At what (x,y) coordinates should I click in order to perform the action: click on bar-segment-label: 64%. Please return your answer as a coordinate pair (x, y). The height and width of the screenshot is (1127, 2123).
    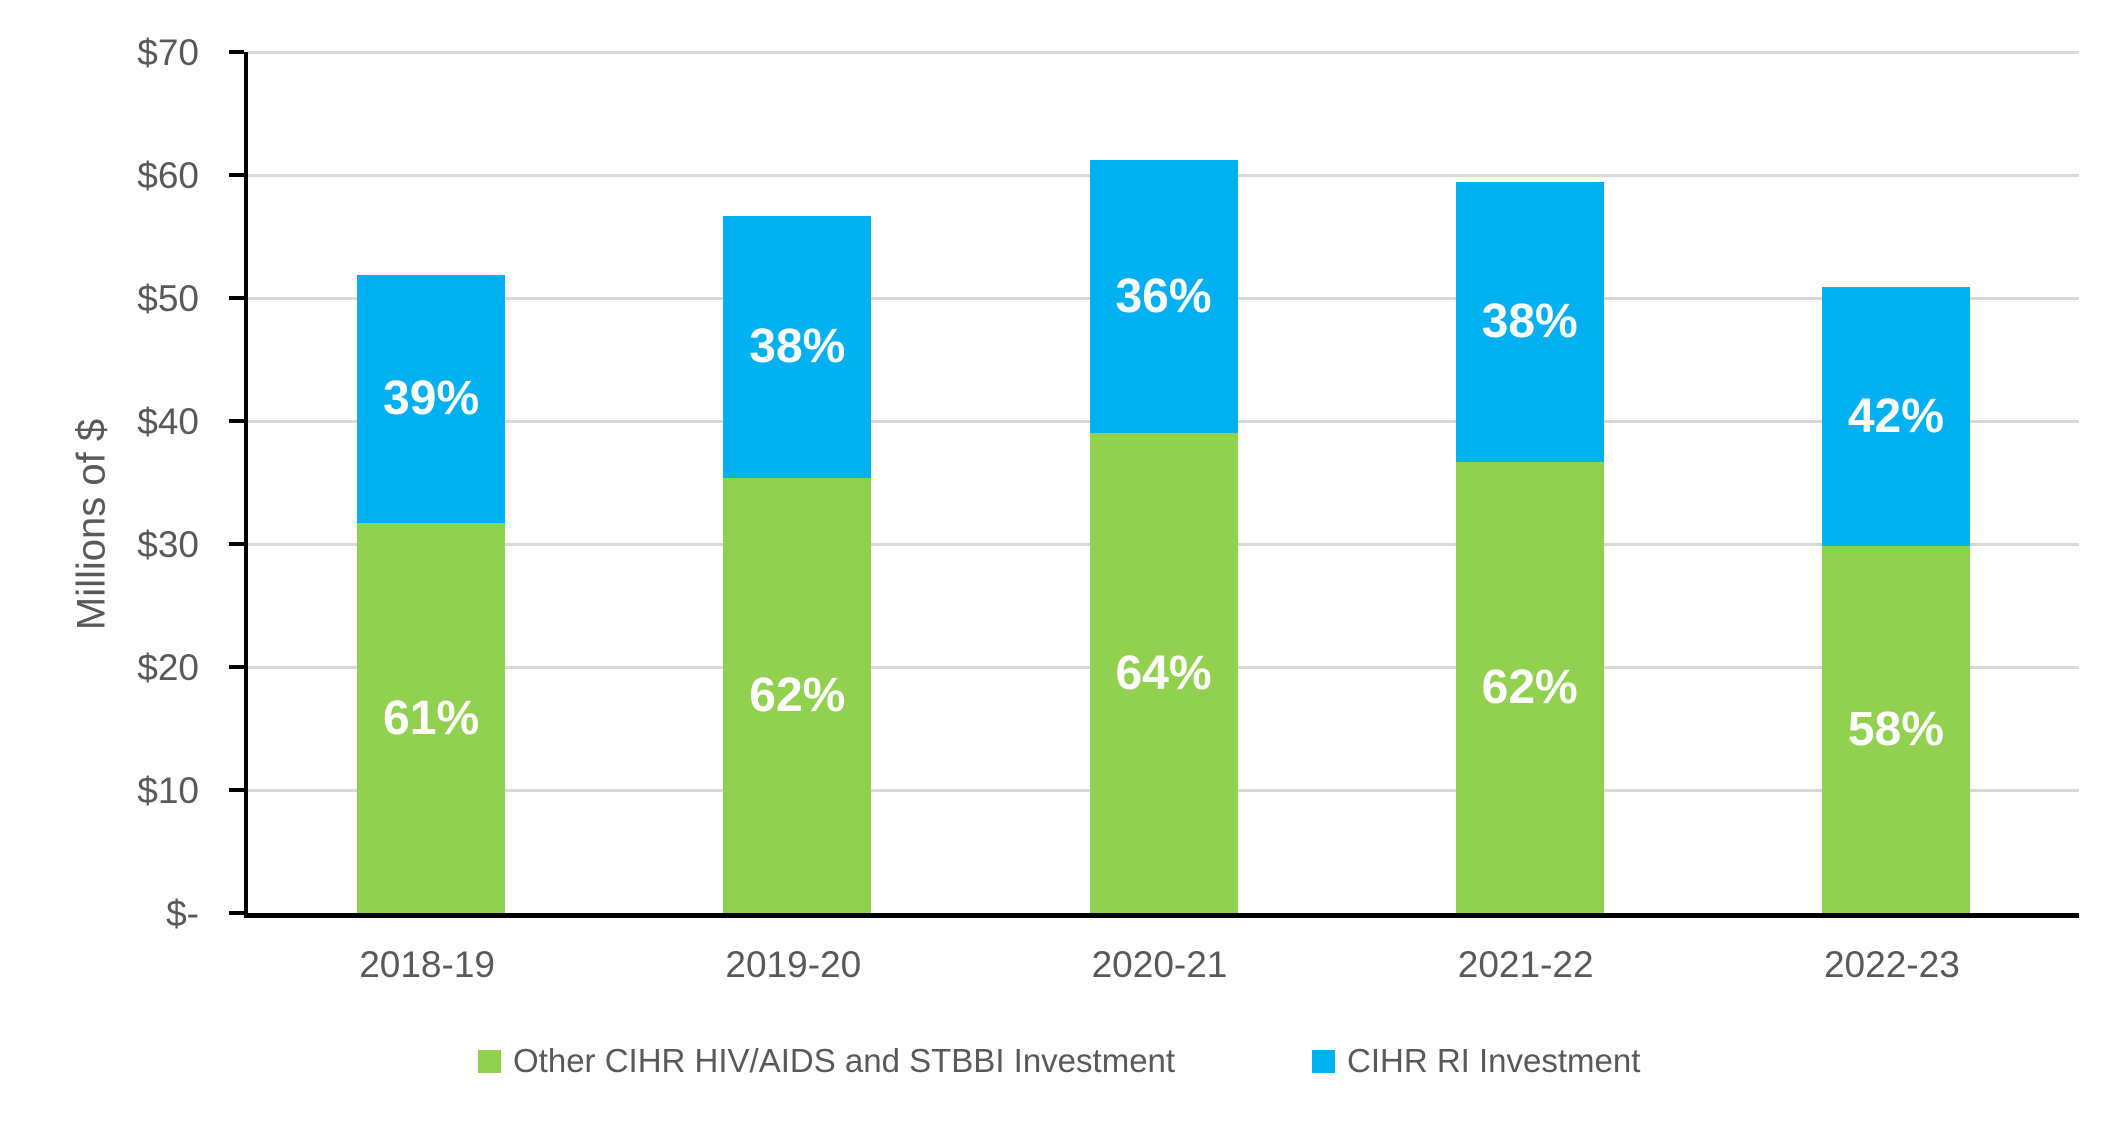
    Looking at the image, I should click on (1163, 673).